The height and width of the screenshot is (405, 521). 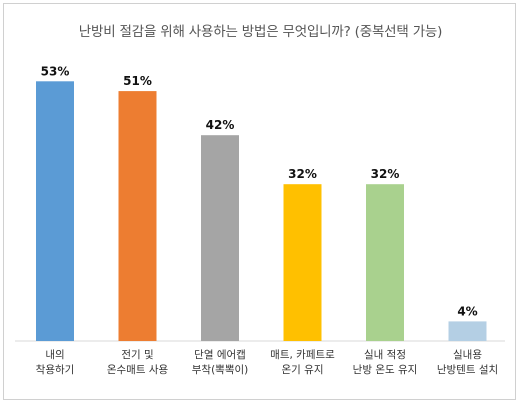 What do you see at coordinates (220, 355) in the screenshot?
I see `category-label: 단열 에어캡` at bounding box center [220, 355].